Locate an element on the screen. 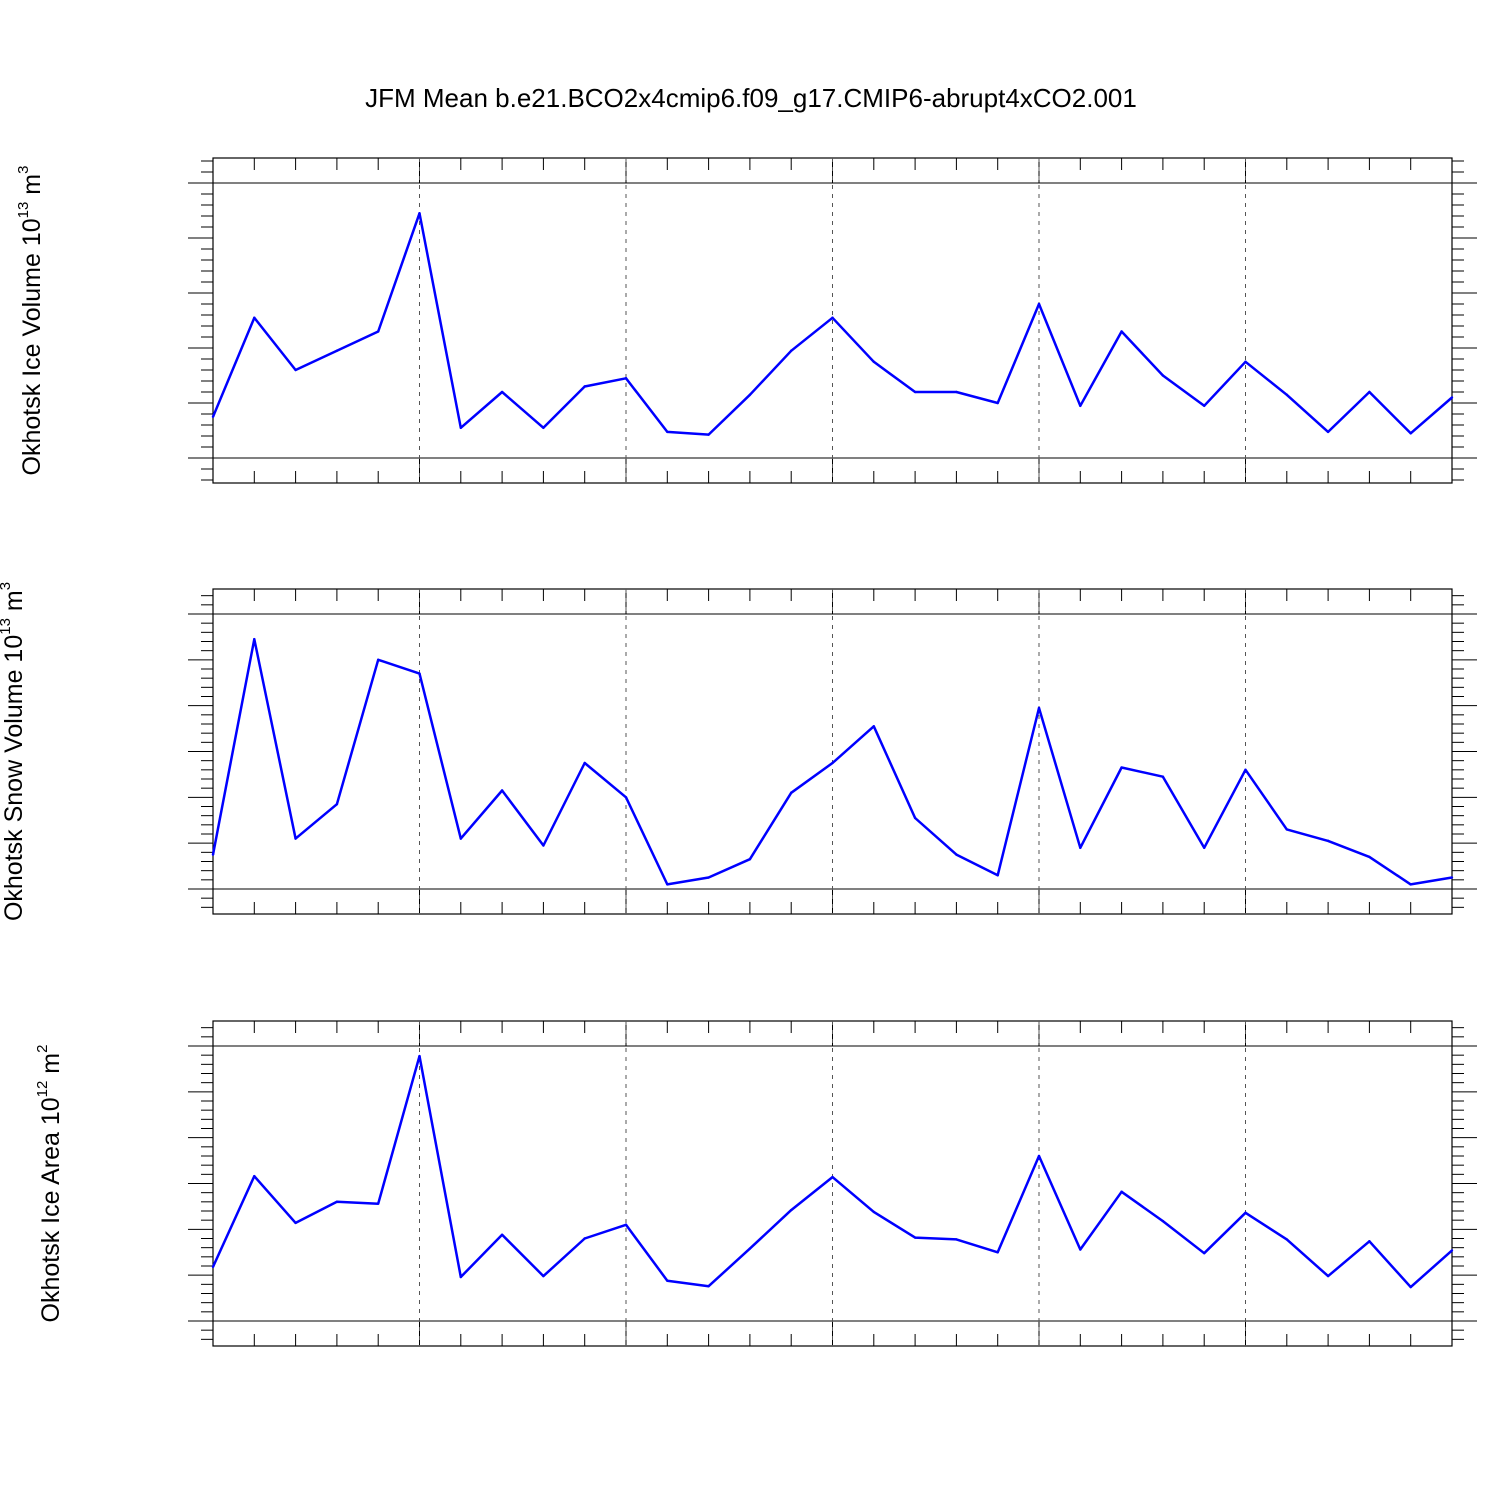 Image resolution: width=1500 pixels, height=1500 pixels. y-axis-label: Okhotsk Snow Volume 1013 m3 is located at coordinates (14, 751).